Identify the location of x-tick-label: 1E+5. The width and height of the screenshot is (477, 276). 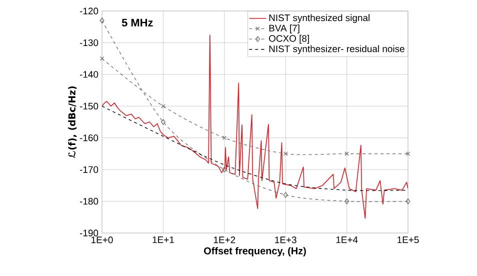
(408, 240).